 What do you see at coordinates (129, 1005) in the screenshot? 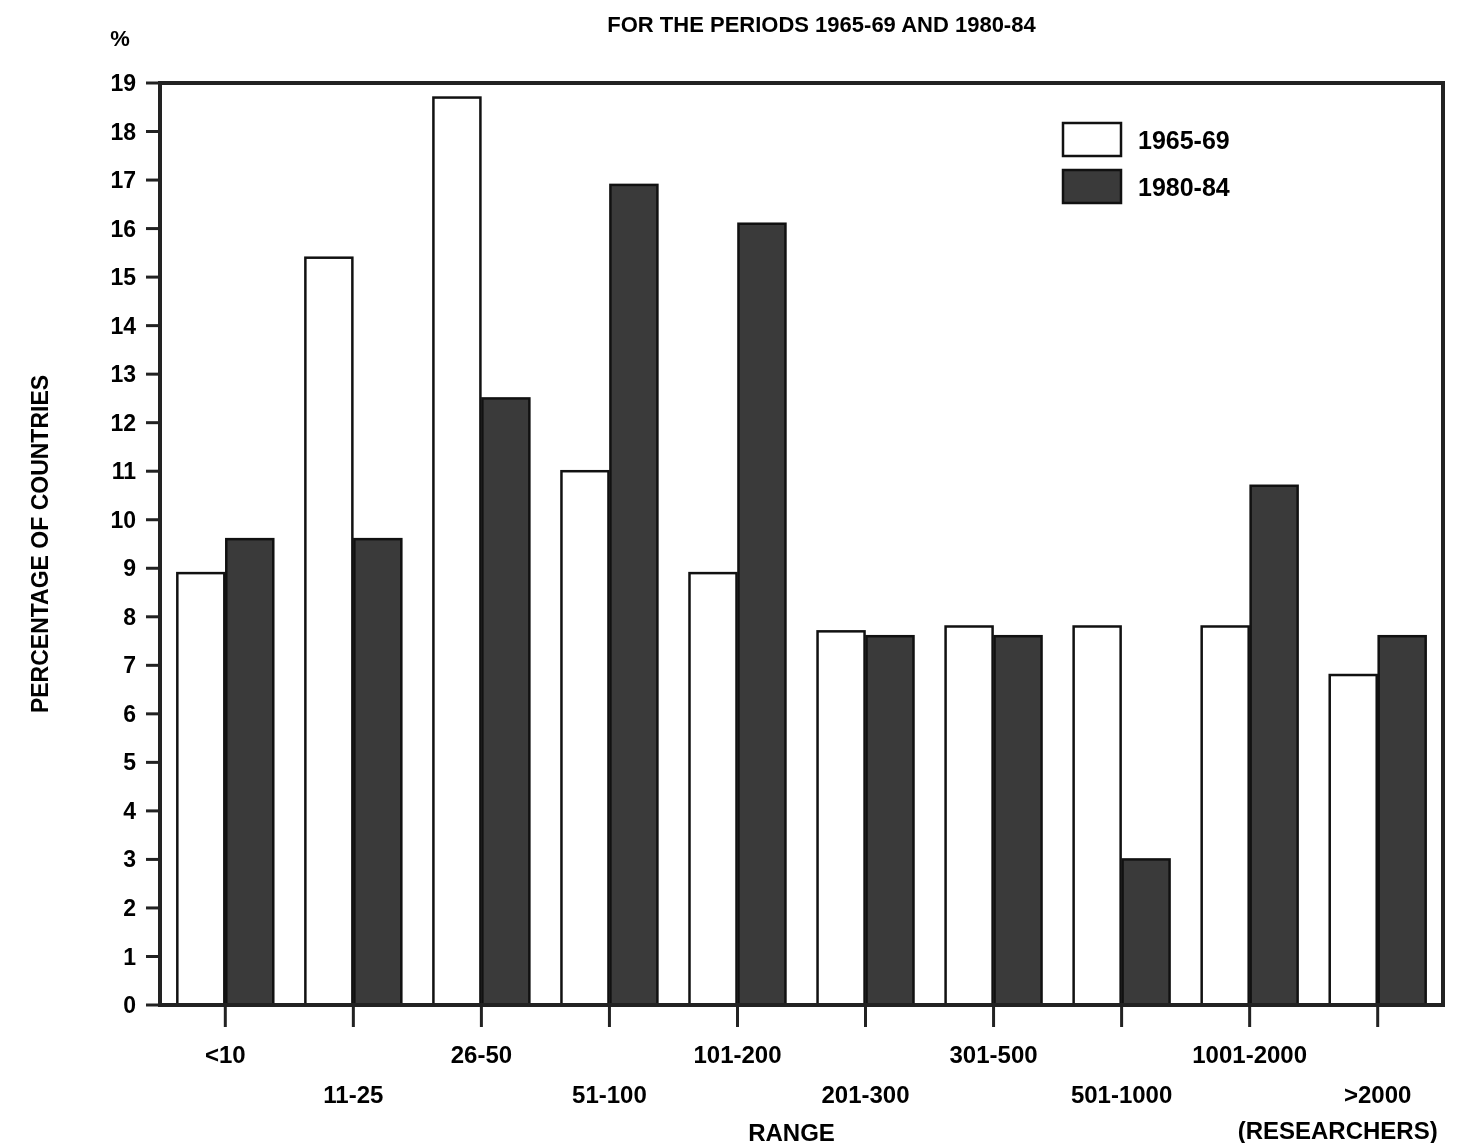
I see `y-tick-label: 0` at bounding box center [129, 1005].